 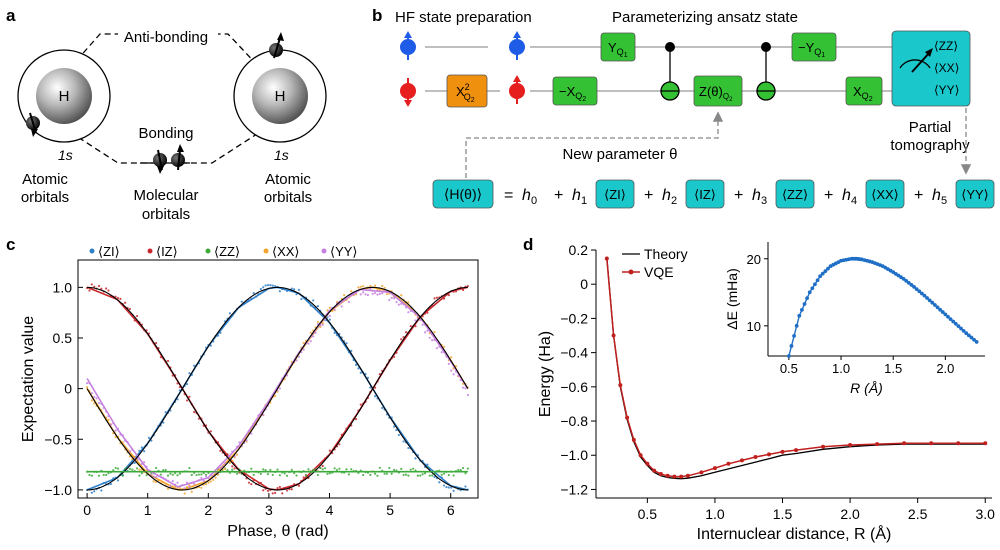 What do you see at coordinates (558, 195) in the screenshot?
I see `eq-operator-1: +` at bounding box center [558, 195].